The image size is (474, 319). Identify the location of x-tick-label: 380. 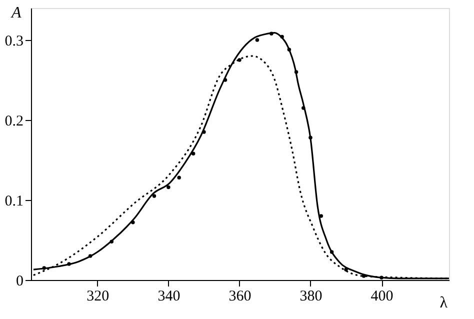
(311, 296).